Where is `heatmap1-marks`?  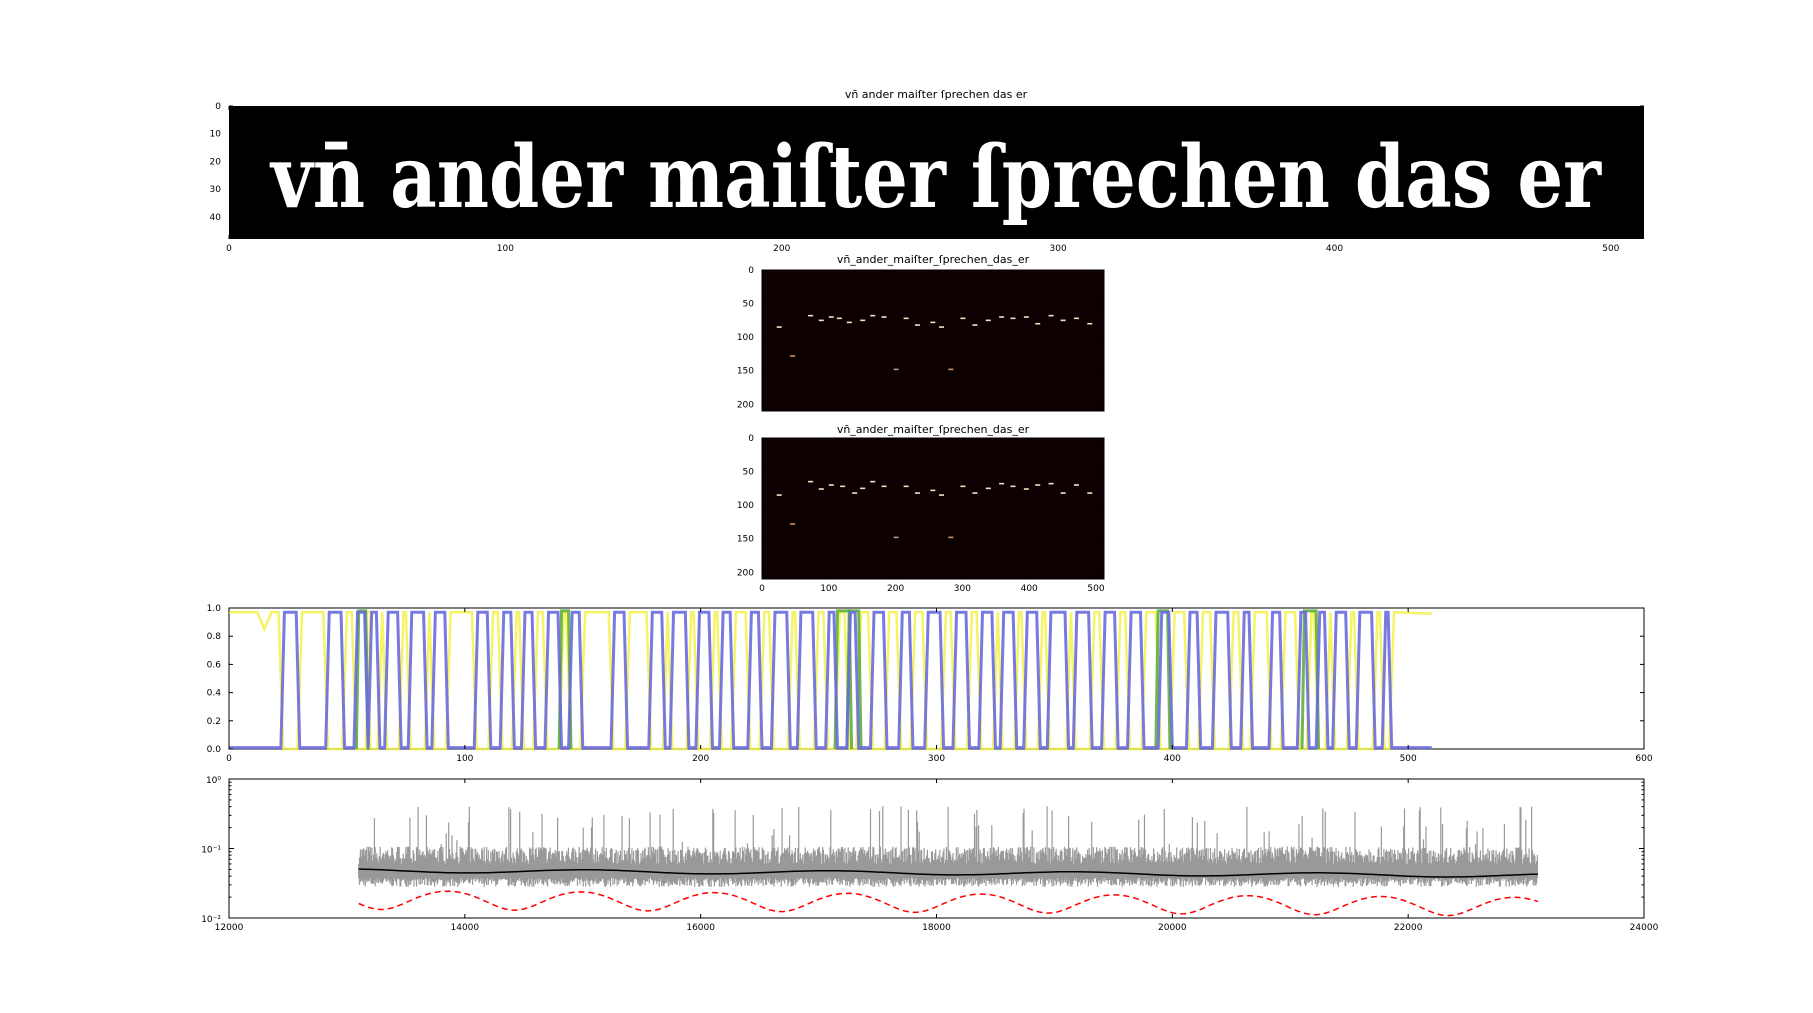 heatmap1-marks is located at coordinates (934, 342).